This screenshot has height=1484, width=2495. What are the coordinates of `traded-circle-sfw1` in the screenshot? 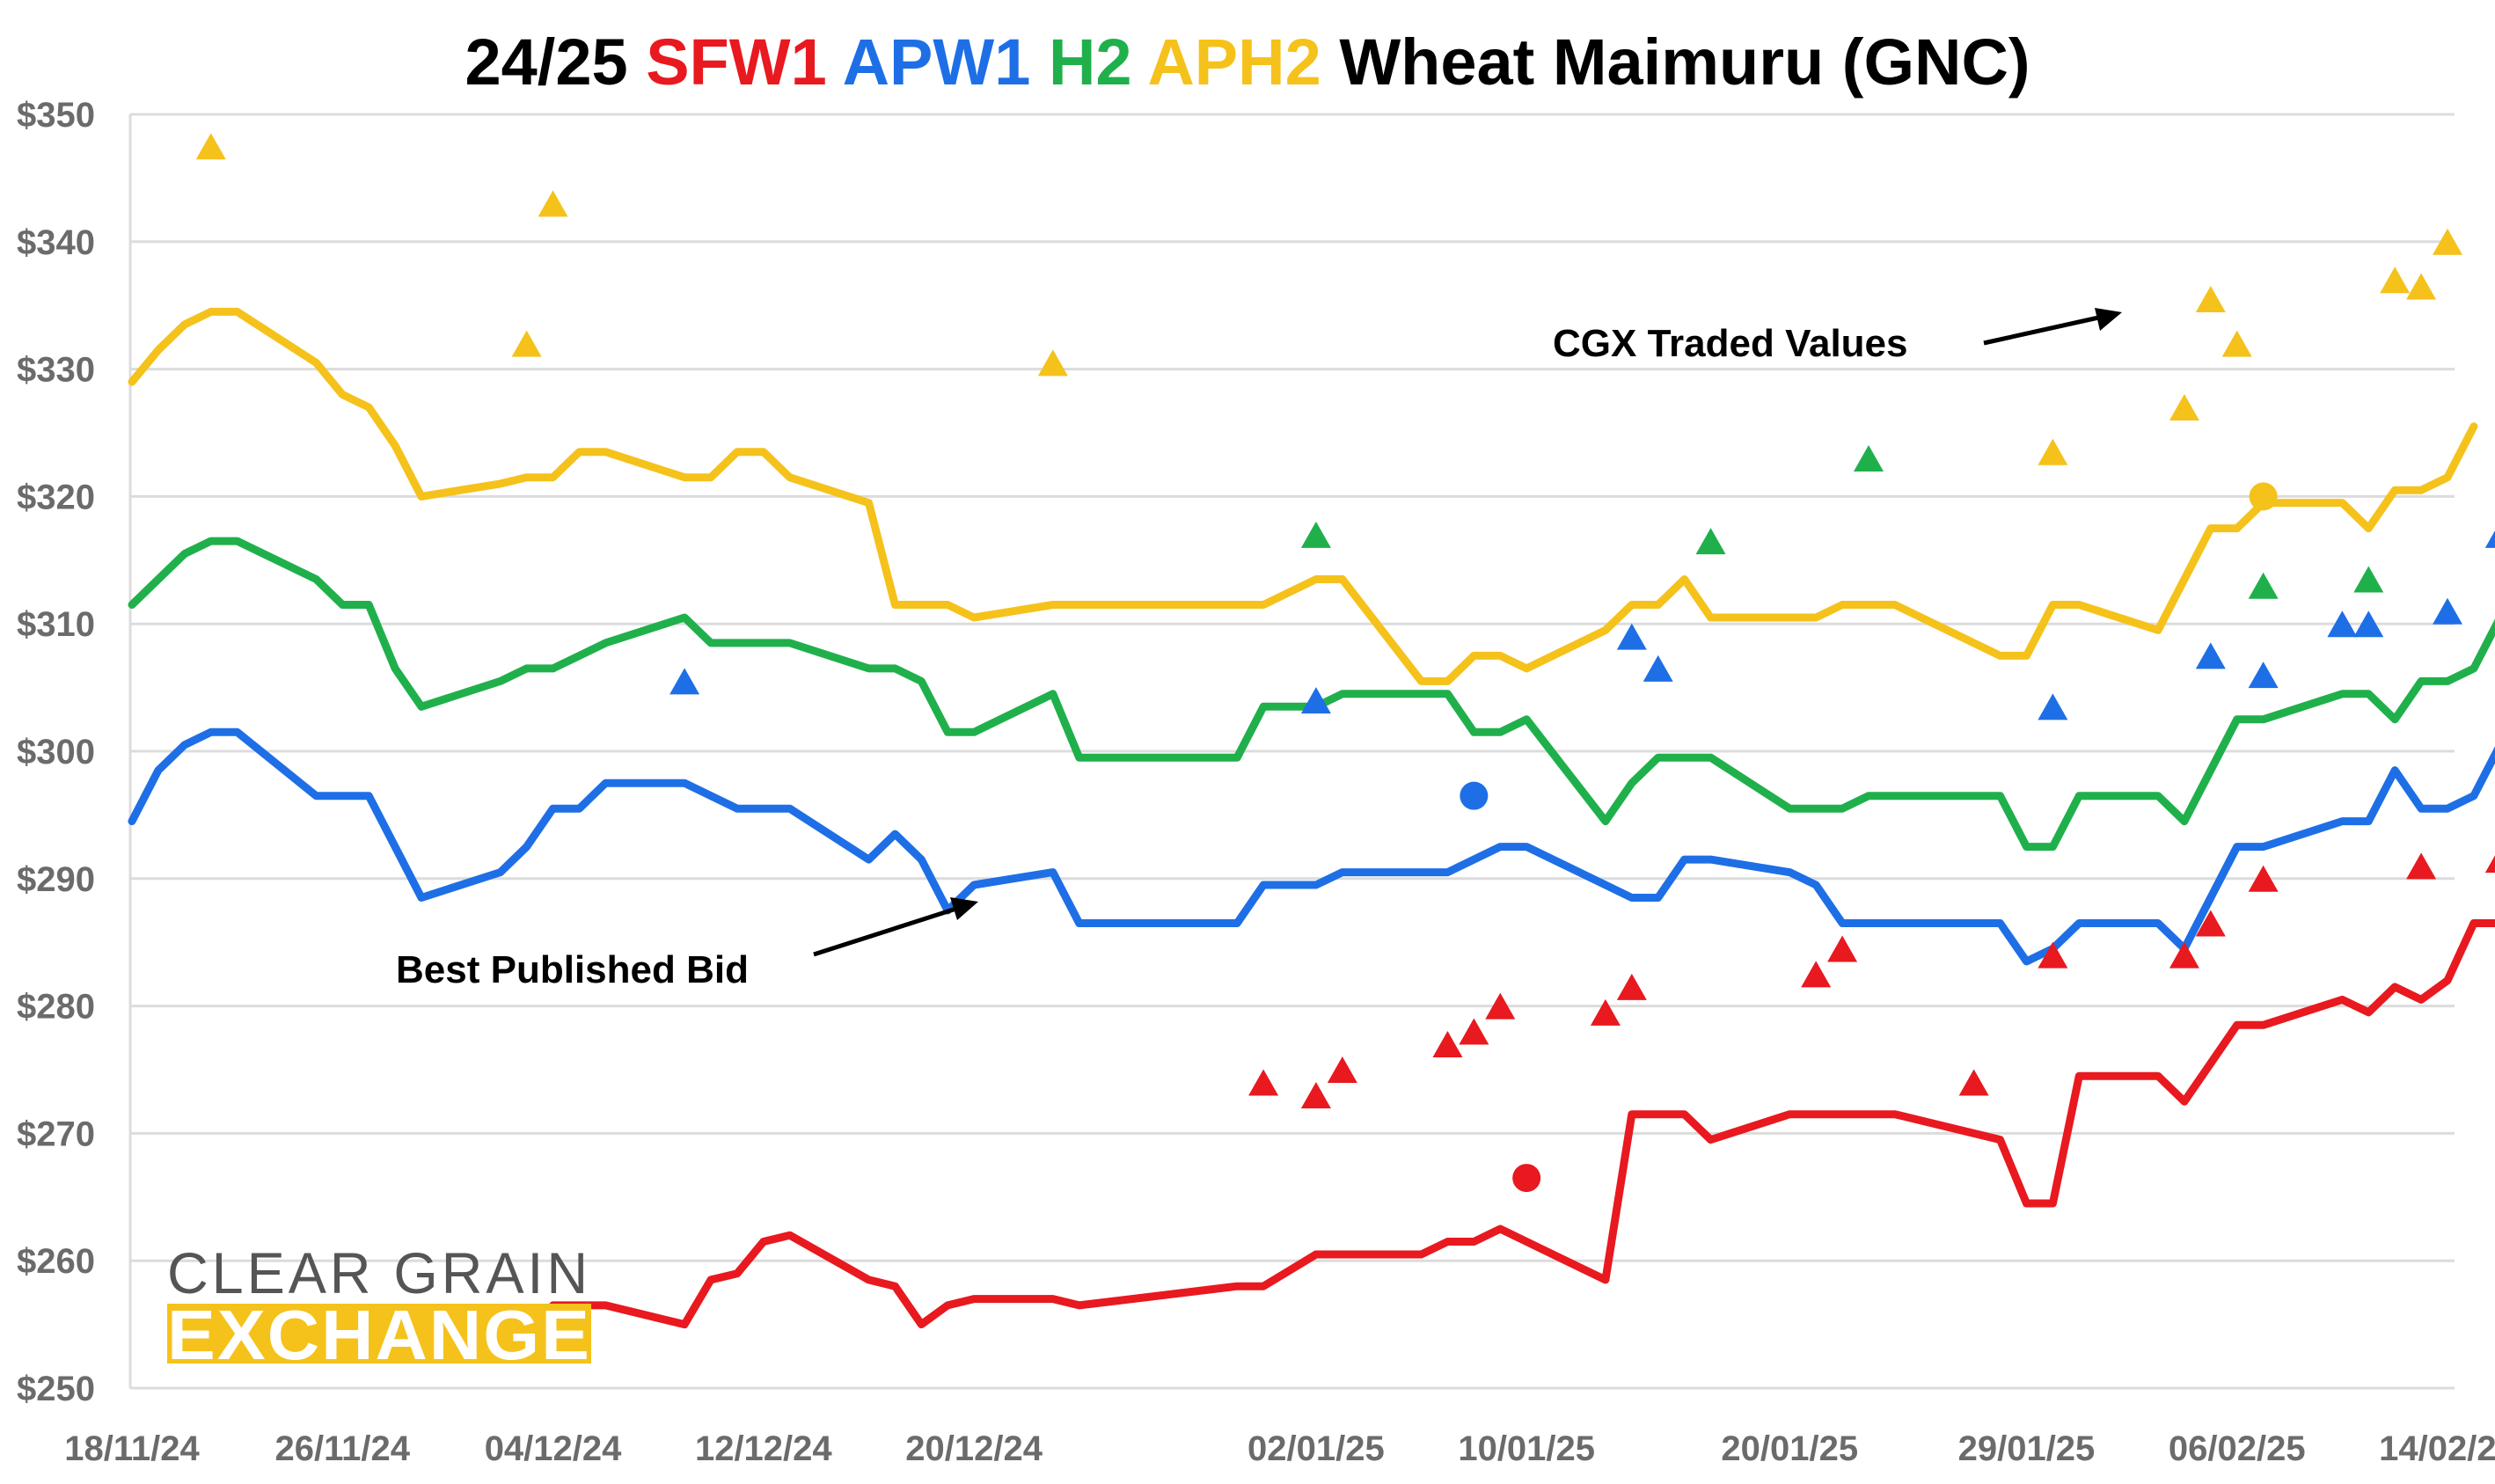 It's located at (1526, 1178).